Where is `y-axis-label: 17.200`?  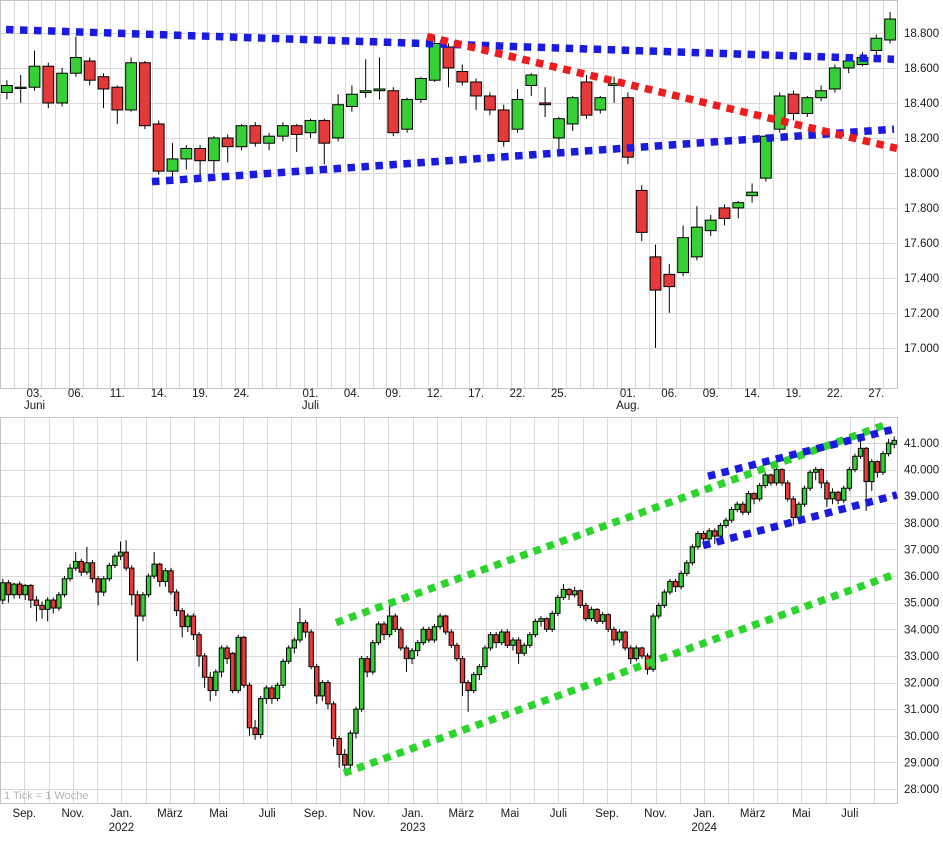
y-axis-label: 17.200 is located at coordinates (921, 314).